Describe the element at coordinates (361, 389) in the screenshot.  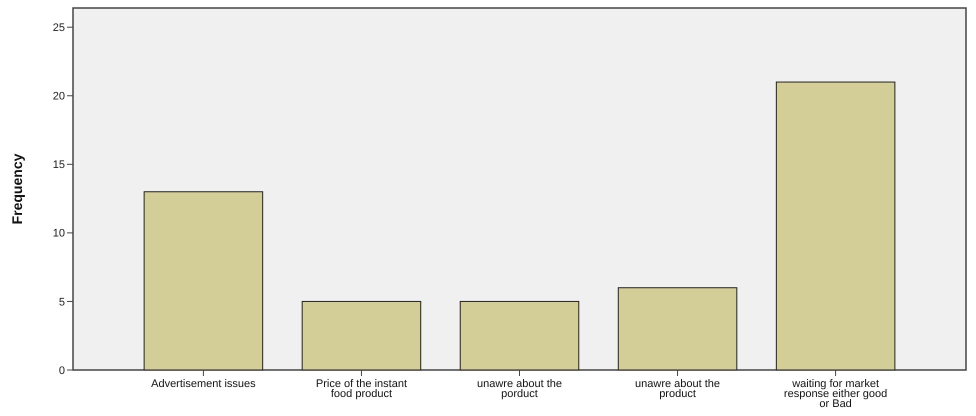
I see `x-tick-label: Price of the instant food product` at that location.